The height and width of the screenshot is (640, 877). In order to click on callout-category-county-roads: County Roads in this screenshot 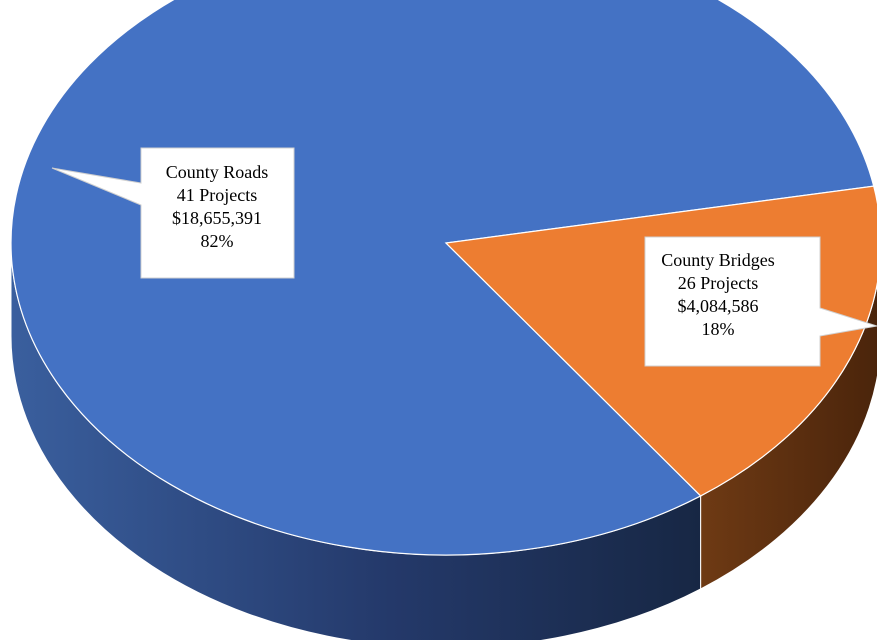, I will do `click(217, 172)`.